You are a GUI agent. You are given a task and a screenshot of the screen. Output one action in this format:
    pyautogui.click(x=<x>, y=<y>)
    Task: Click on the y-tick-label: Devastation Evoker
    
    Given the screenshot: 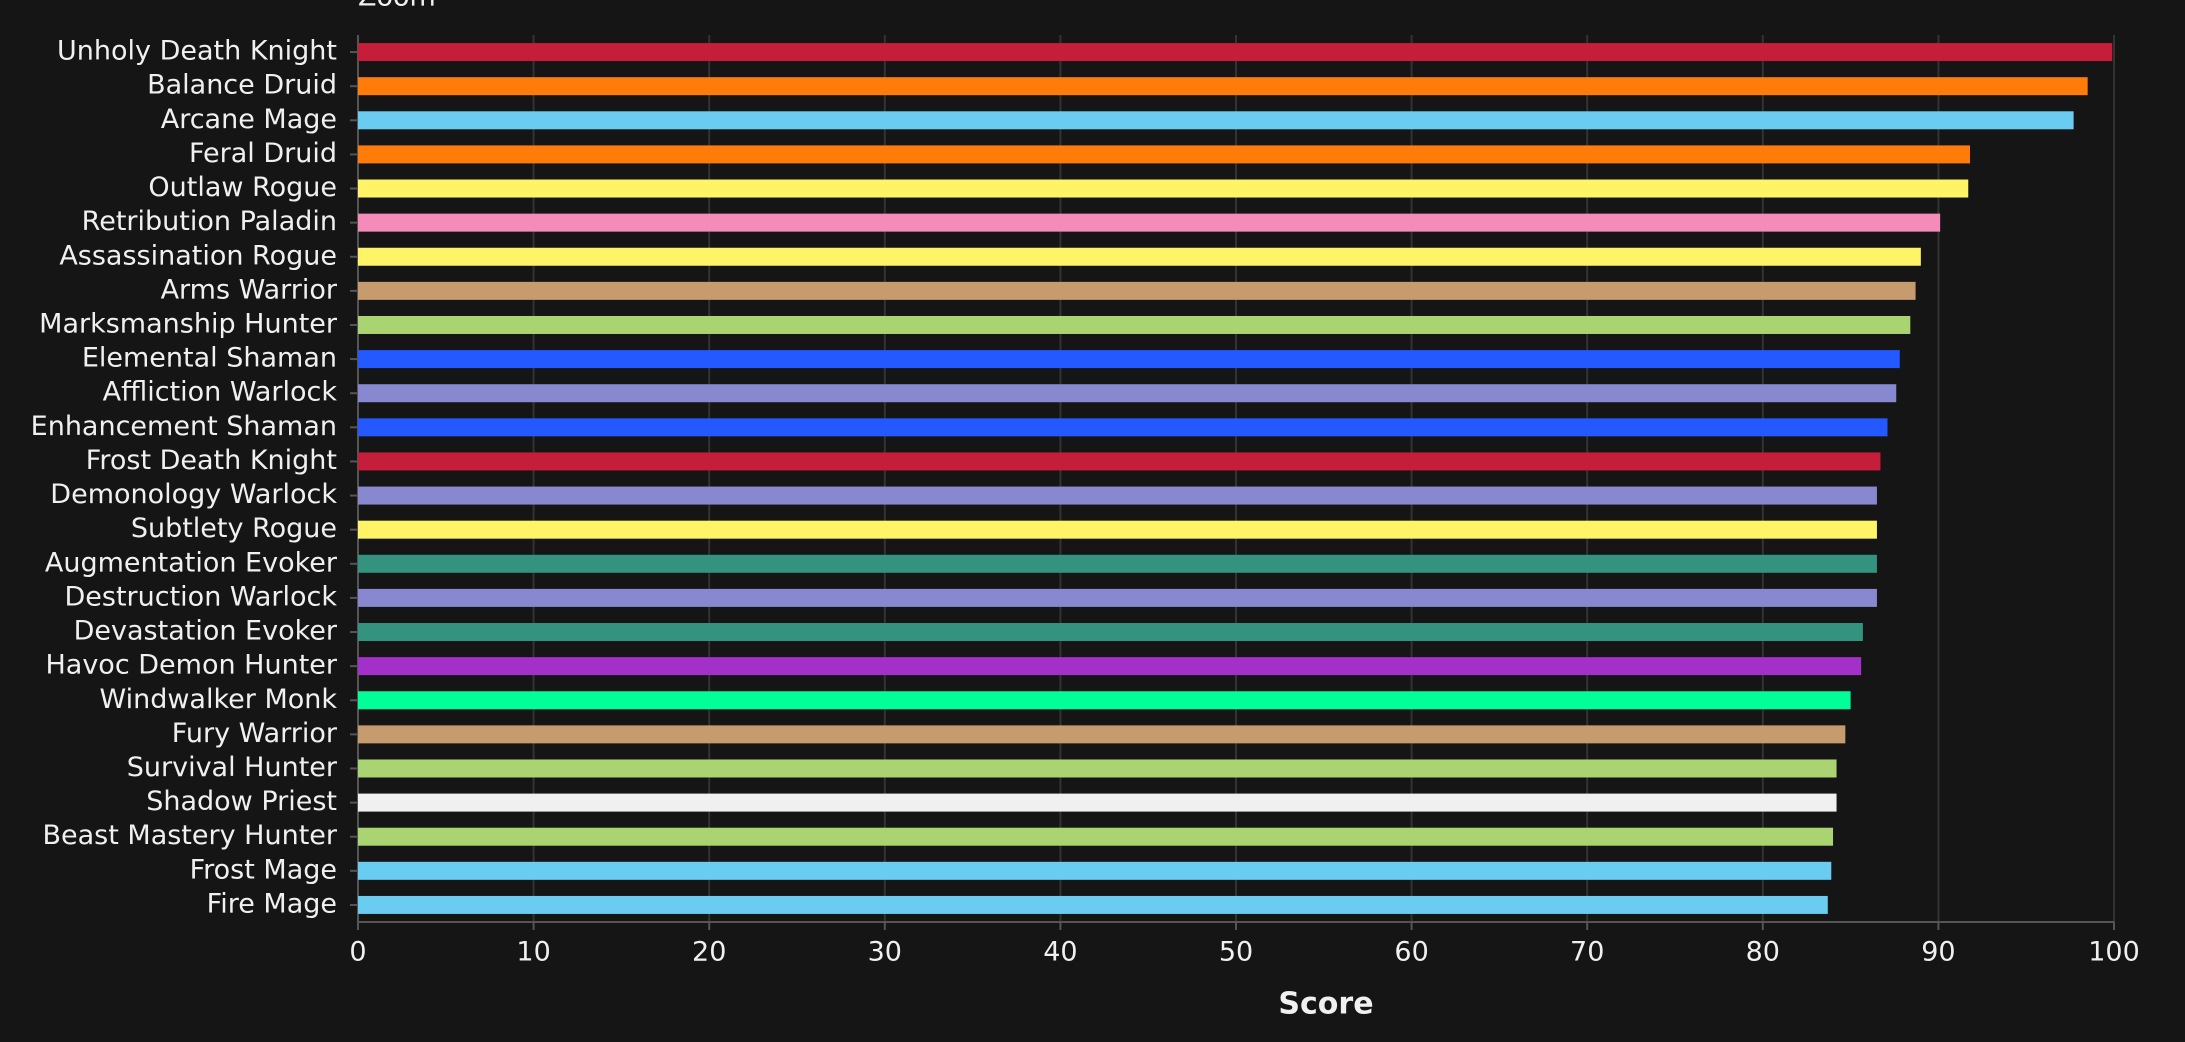 What is the action you would take?
    pyautogui.click(x=206, y=631)
    